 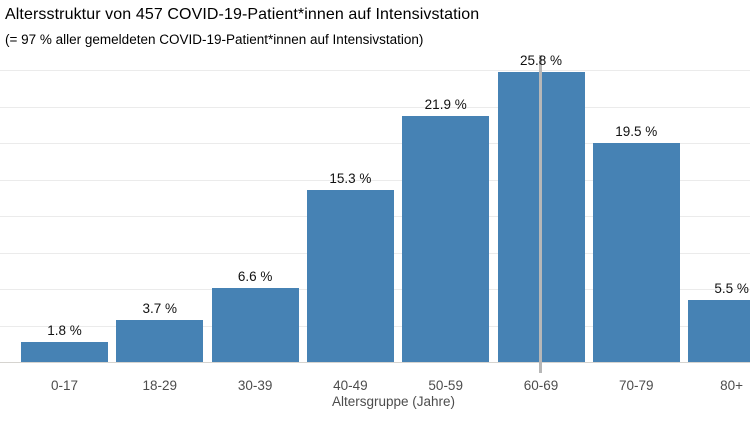 I want to click on bar-value-label: 6.6 %, so click(x=255, y=276).